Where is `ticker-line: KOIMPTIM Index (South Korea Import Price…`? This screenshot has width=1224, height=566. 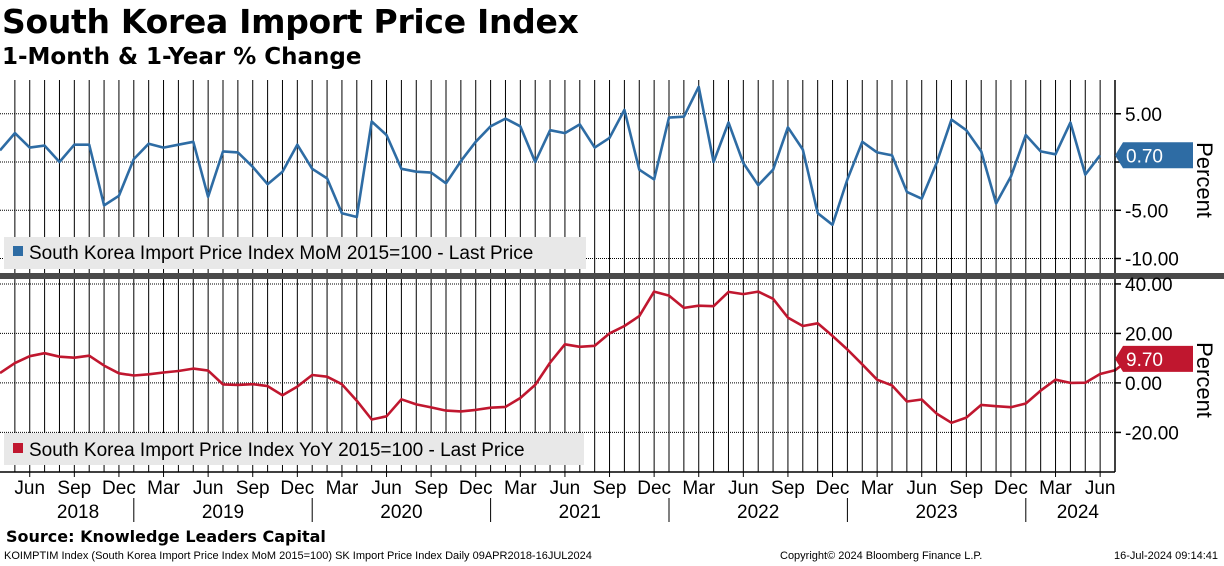
ticker-line: KOIMPTIM Index (South Korea Import Price… is located at coordinates (298, 556).